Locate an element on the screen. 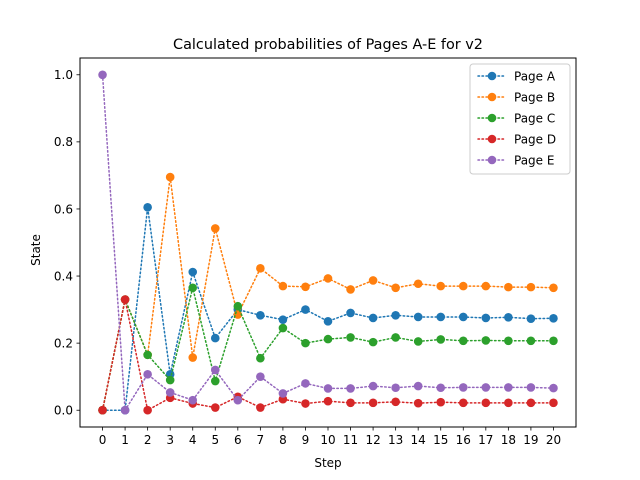 The height and width of the screenshot is (480, 640). legend-item-page-a: Page A is located at coordinates (516, 76).